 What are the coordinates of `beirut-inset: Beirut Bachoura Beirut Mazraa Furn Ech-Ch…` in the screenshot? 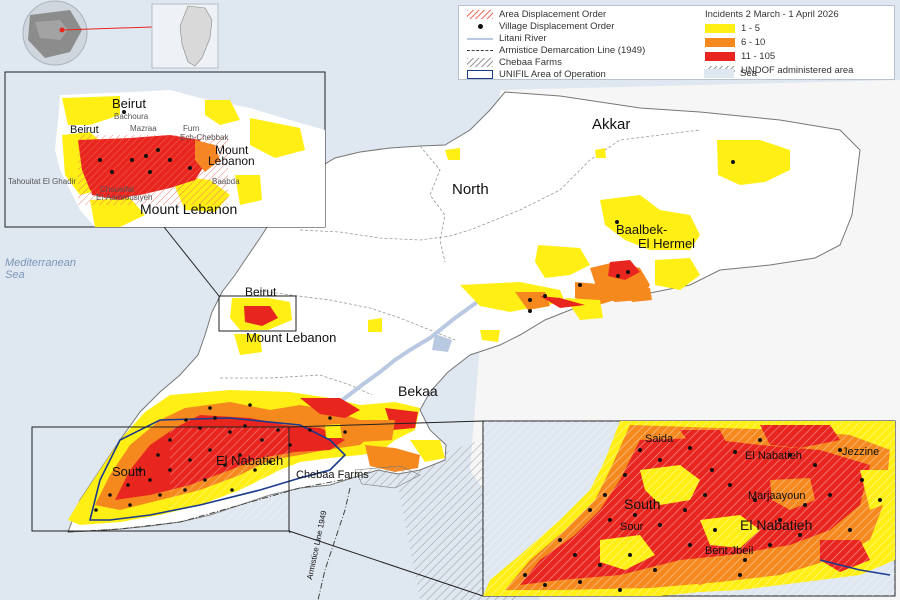 It's located at (165, 149).